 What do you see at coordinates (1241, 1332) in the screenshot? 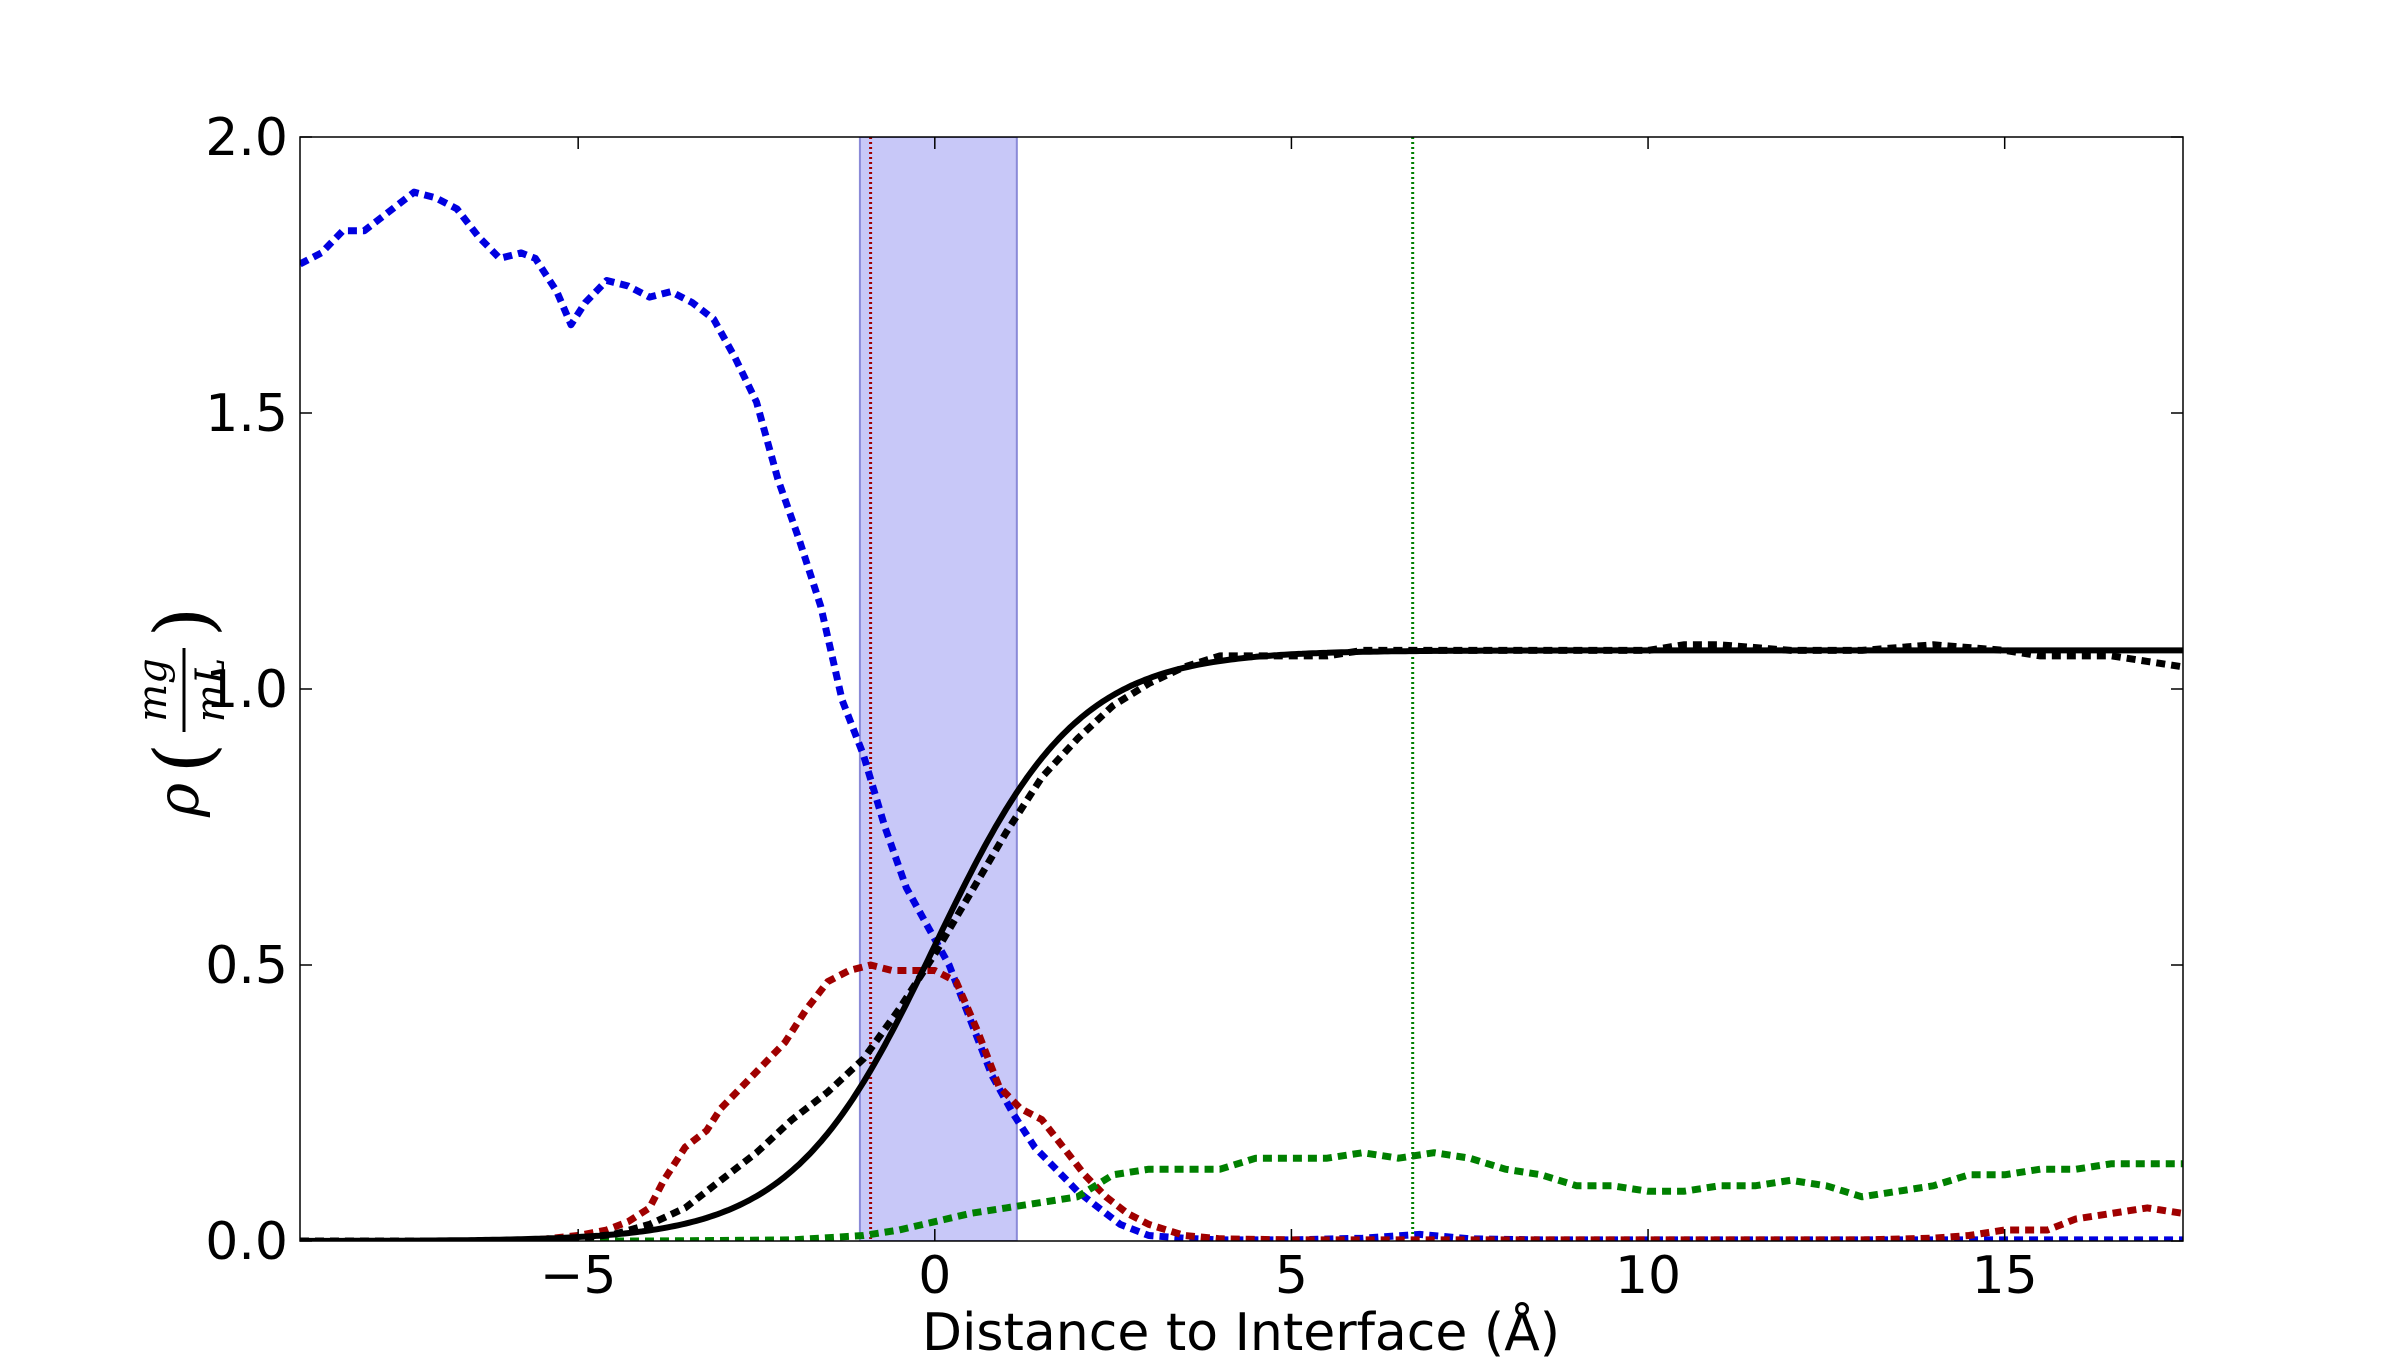
I see `x-axis-title: Distance to Interface (Å)` at bounding box center [1241, 1332].